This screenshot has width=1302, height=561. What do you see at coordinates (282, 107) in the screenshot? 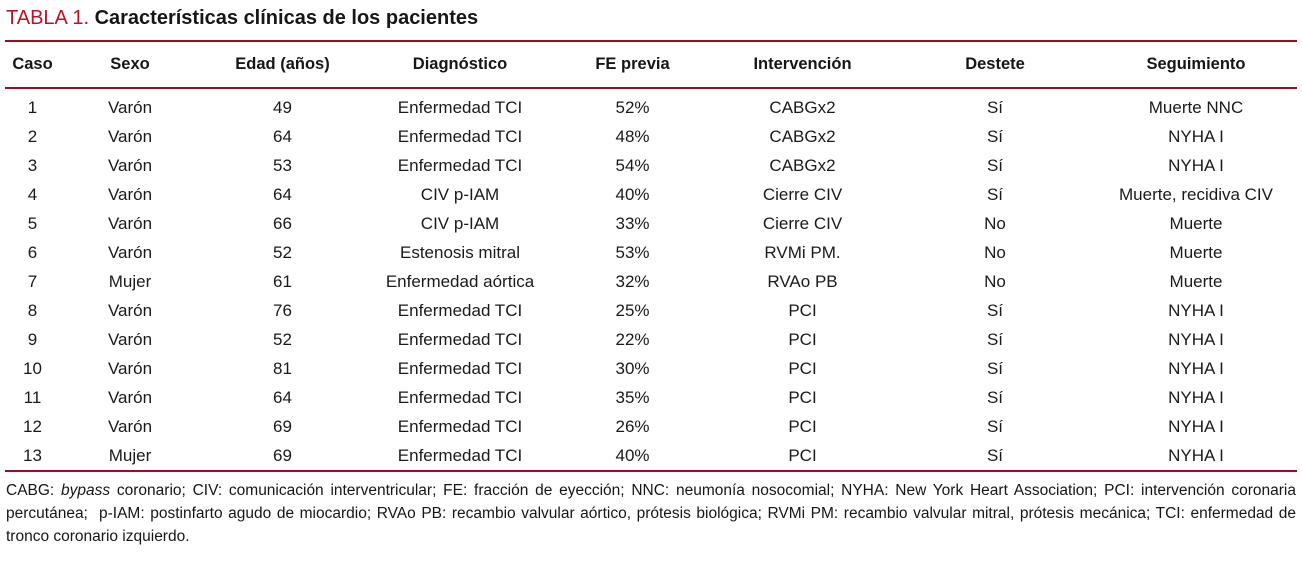
I see `cell-edad-anos: 49` at bounding box center [282, 107].